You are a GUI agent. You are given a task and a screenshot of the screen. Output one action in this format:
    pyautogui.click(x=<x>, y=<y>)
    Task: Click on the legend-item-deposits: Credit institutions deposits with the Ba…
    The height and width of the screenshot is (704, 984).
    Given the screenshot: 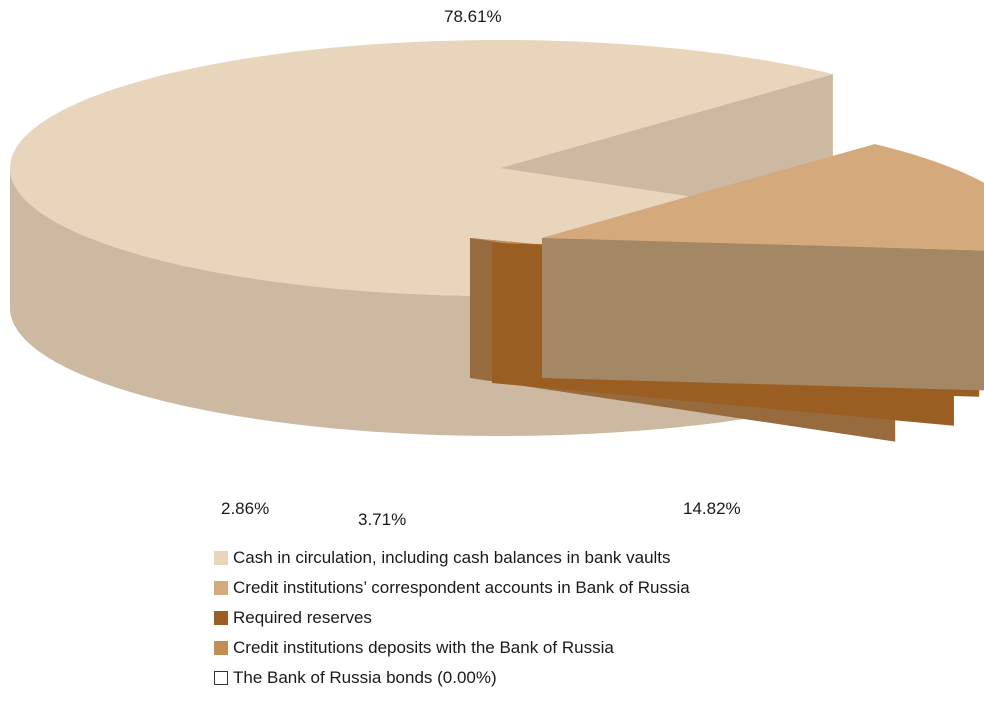 What is the action you would take?
    pyautogui.click(x=452, y=648)
    